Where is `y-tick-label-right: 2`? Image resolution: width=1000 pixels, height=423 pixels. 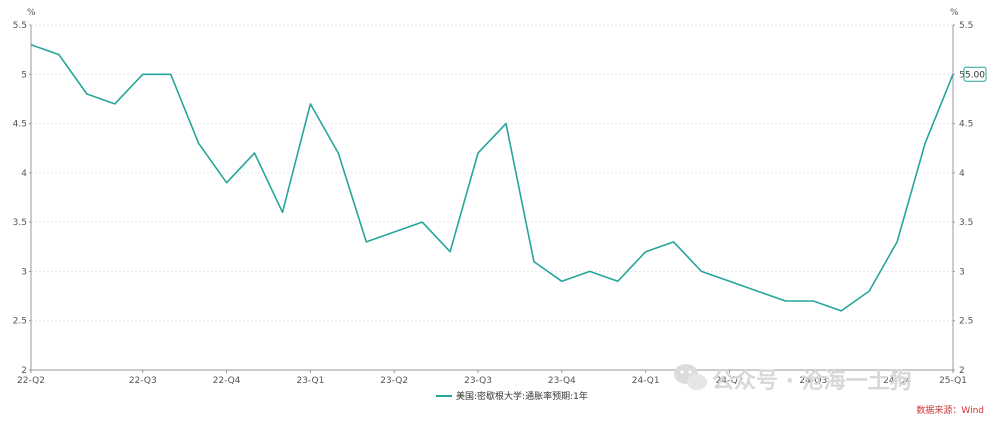 y-tick-label-right: 2 is located at coordinates (962, 371).